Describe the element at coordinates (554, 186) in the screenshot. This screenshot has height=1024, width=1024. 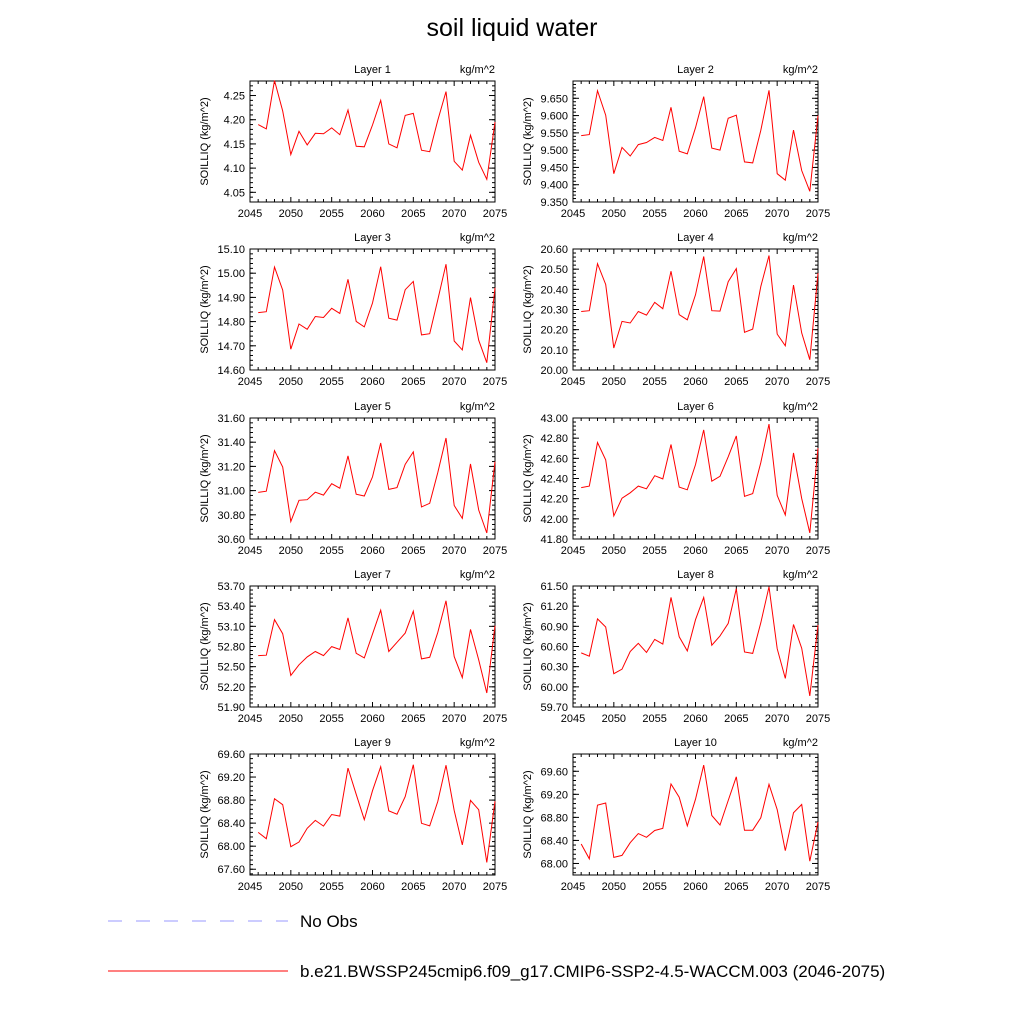
I see `y-tick-label: 9.400` at that location.